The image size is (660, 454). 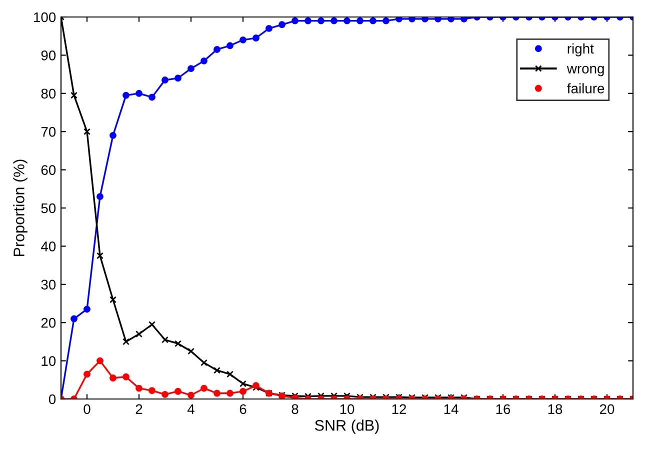 I want to click on y-tick-label: 60, so click(x=48, y=170).